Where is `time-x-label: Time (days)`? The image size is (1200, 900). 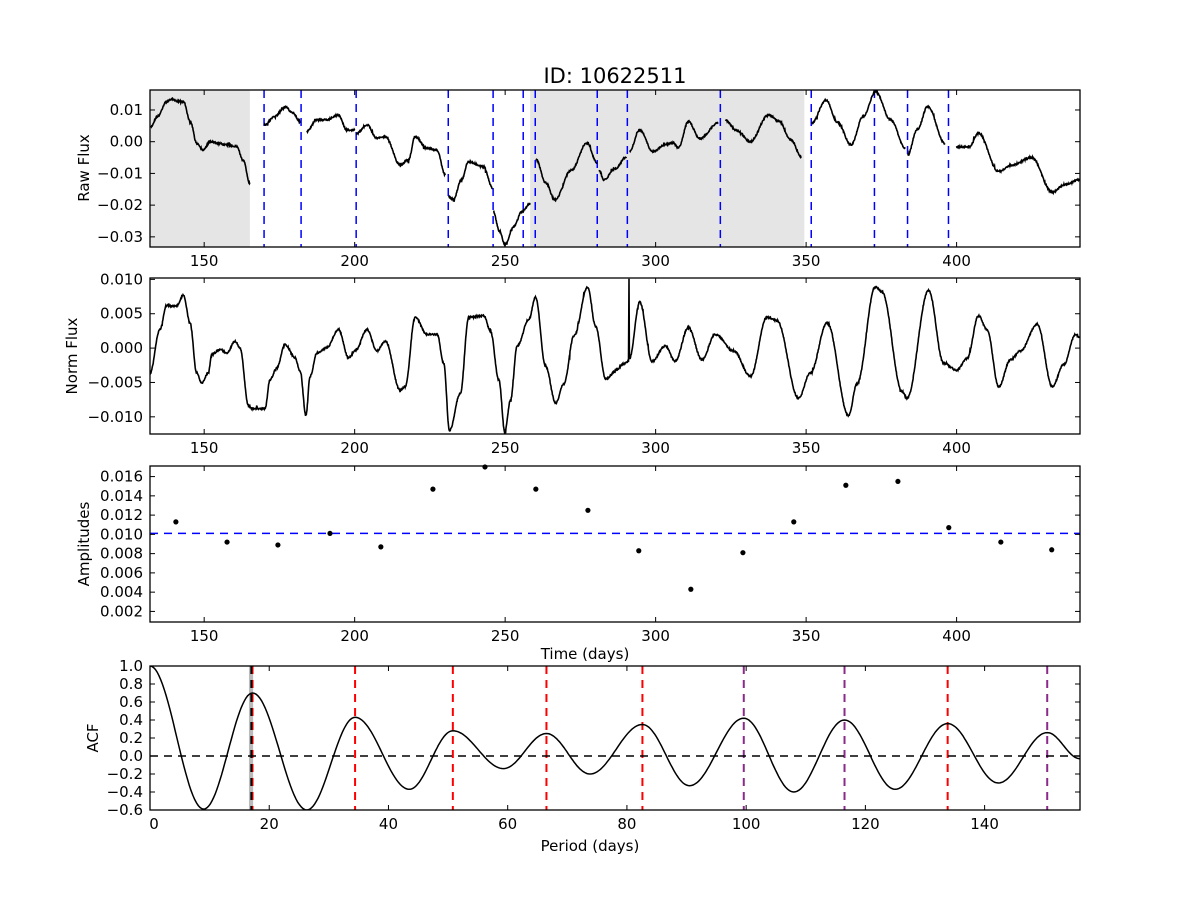 time-x-label: Time (days) is located at coordinates (585, 654).